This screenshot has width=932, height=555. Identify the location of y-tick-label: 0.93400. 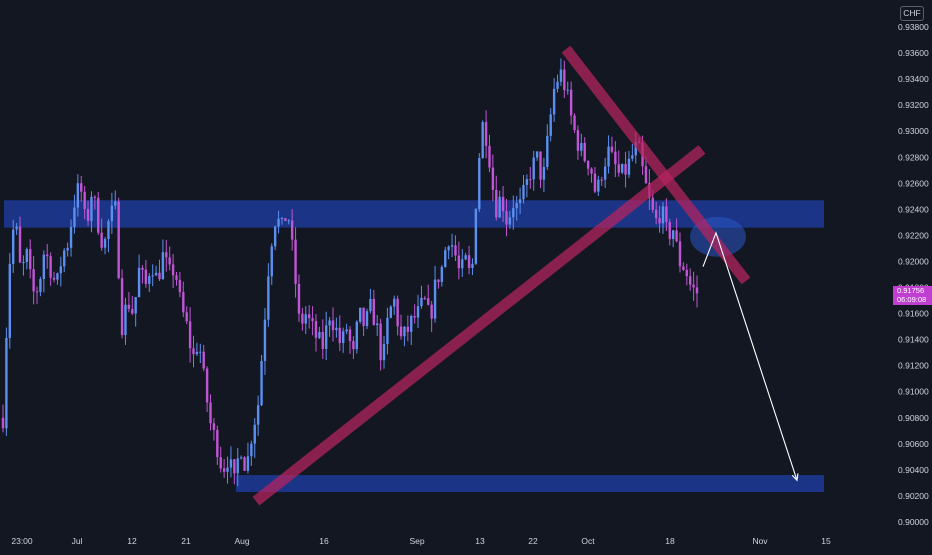
(913, 79).